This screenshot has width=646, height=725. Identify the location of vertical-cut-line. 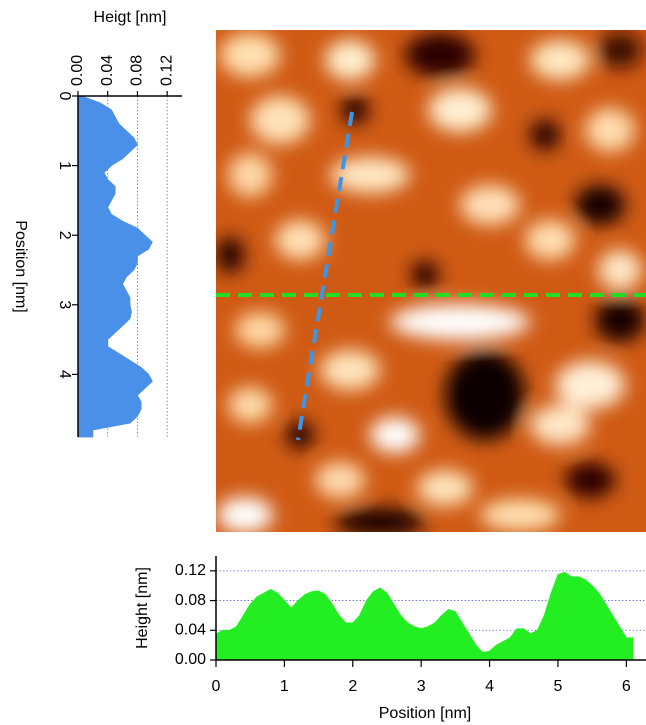
(325, 276).